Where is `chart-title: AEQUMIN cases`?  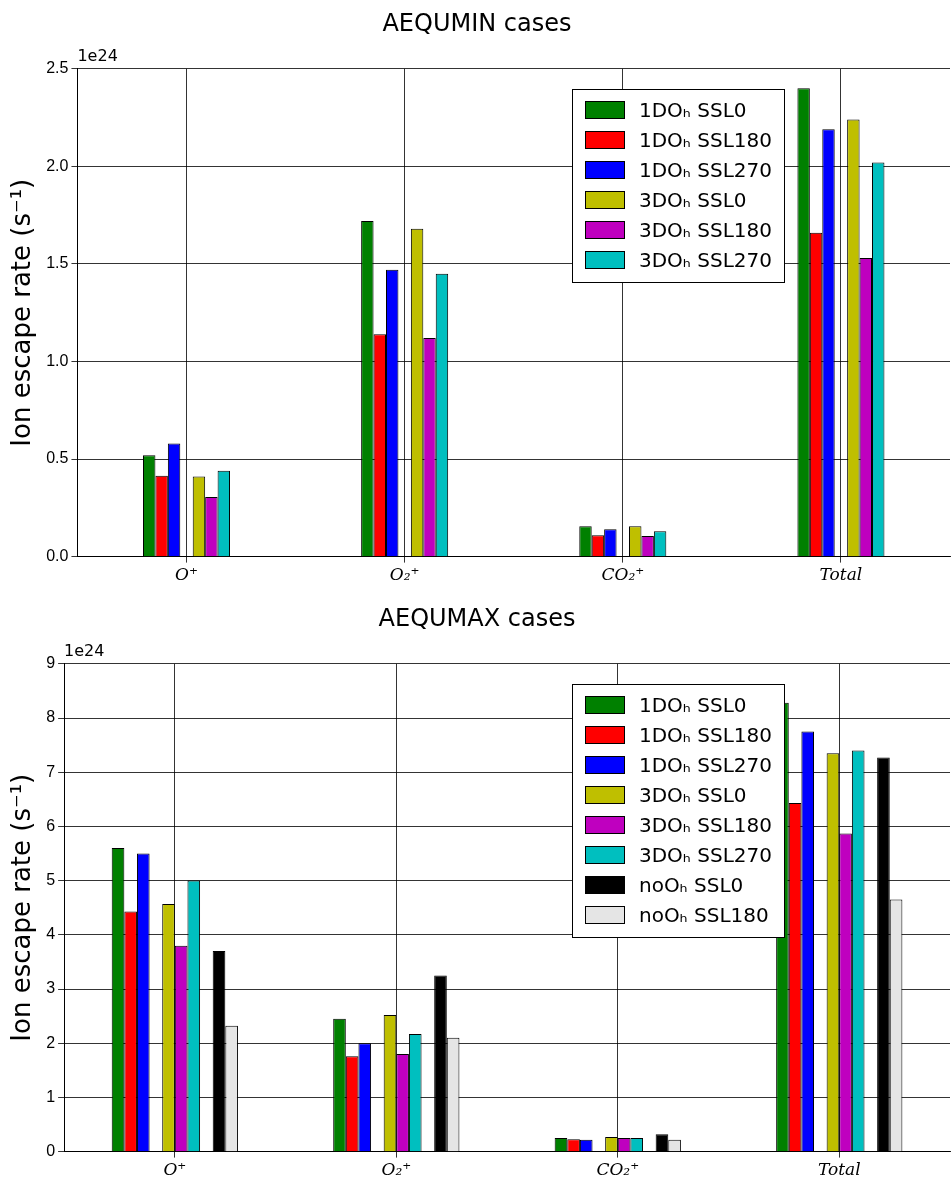
chart-title: AEQUMIN cases is located at coordinates (477, 22).